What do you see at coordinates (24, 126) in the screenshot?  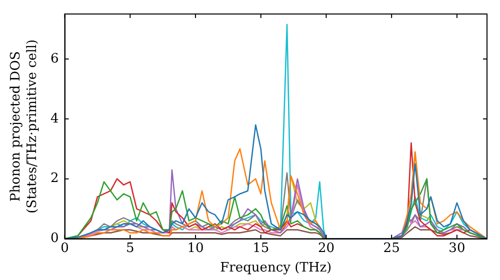 I see `y-axis-title: Phonon projected DOS (States/THz·primitive cell)` at bounding box center [24, 126].